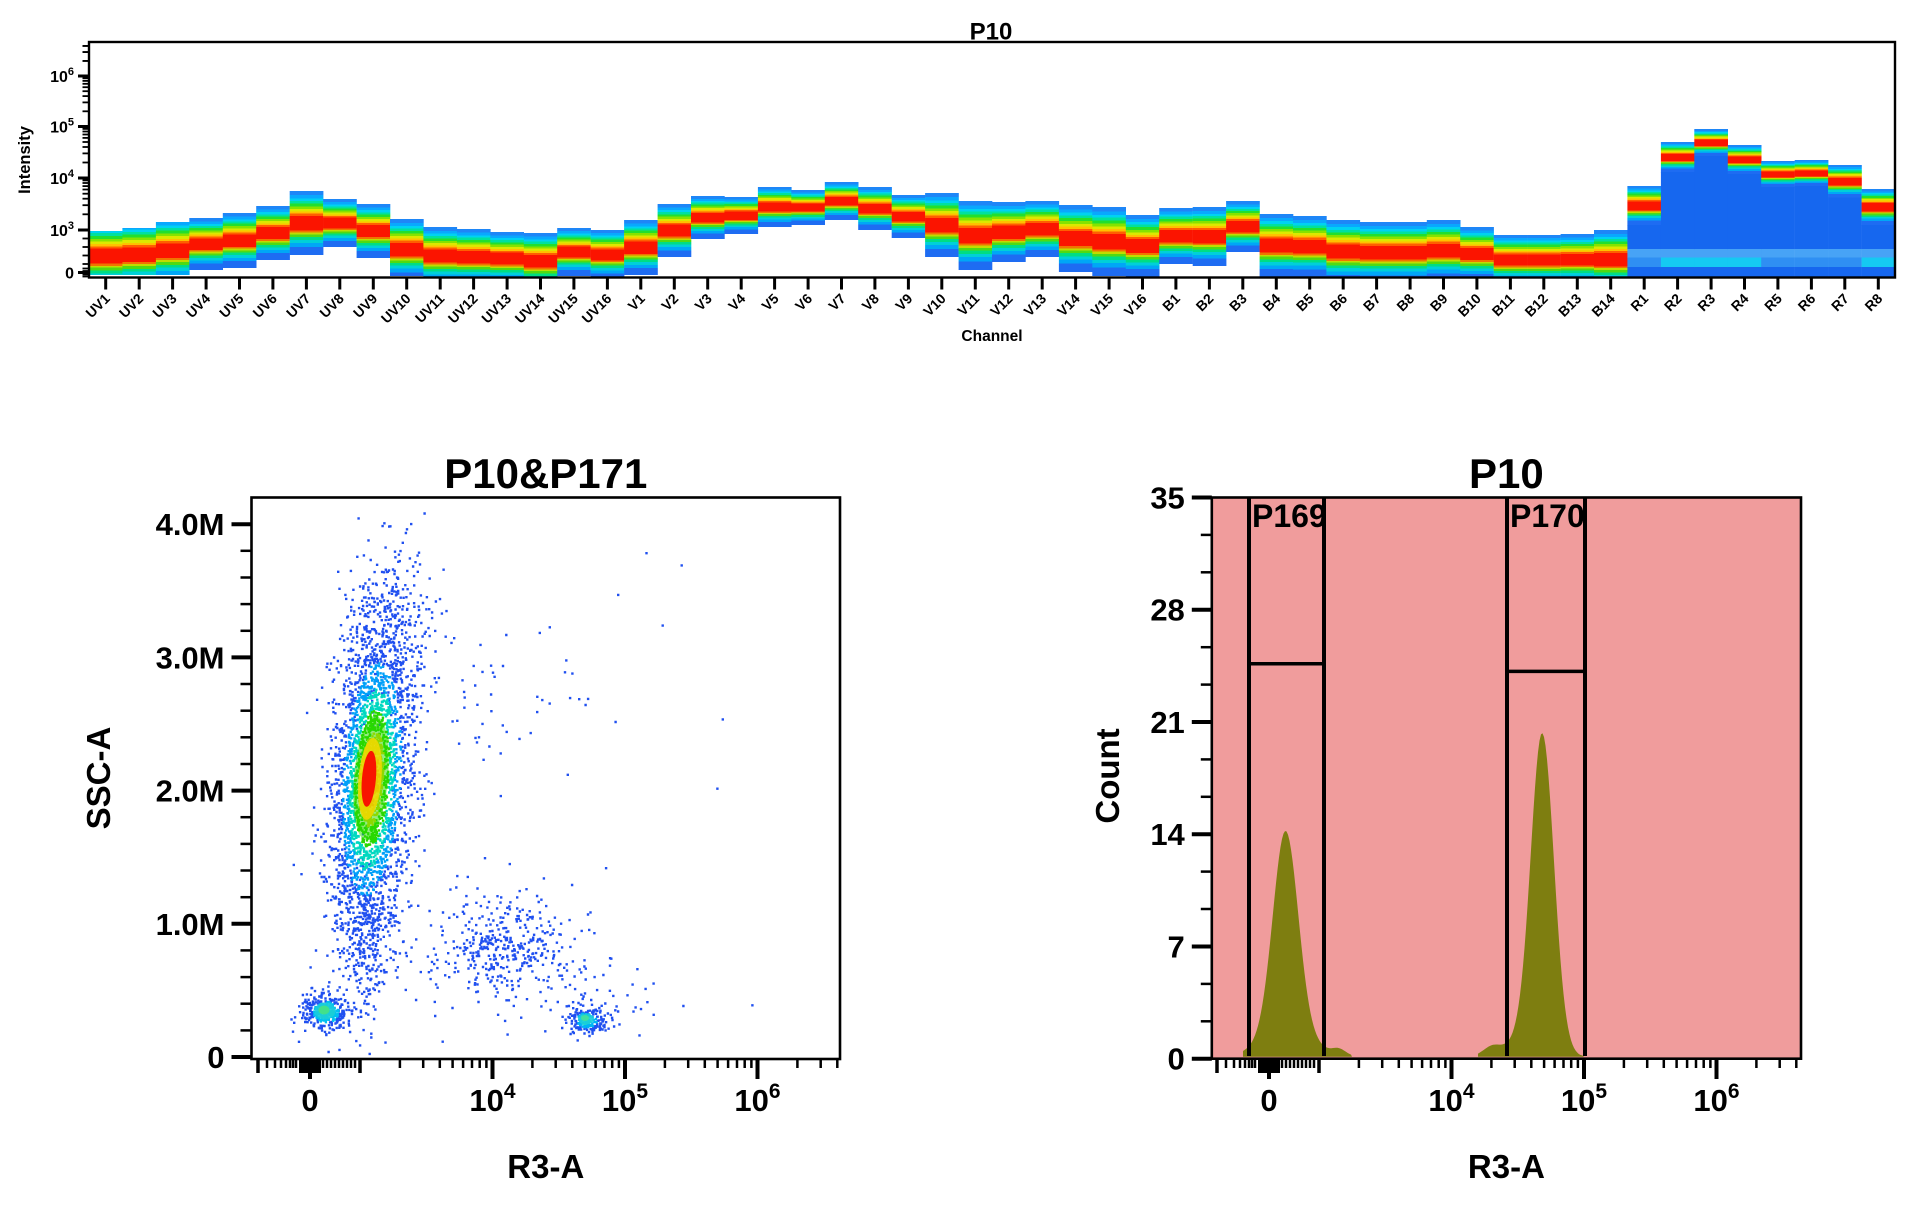  Describe the element at coordinates (1068, 304) in the screenshot. I see `svg-text: V14` at that location.